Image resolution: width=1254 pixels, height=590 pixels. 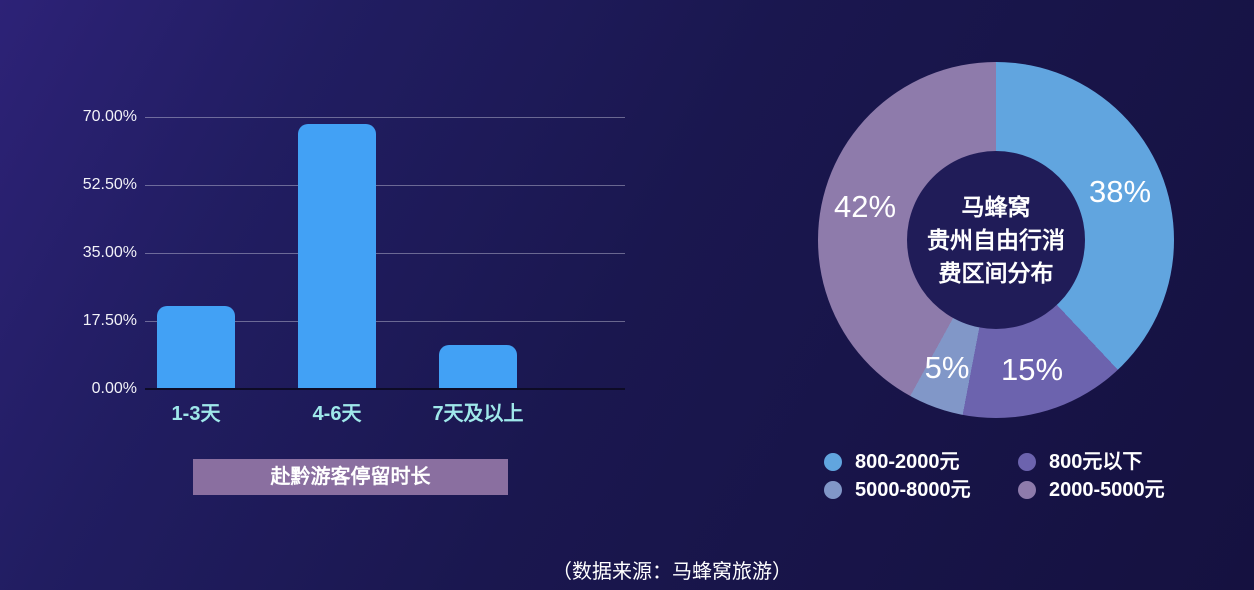 I want to click on x-axis-label: 4-6天, so click(x=337, y=414).